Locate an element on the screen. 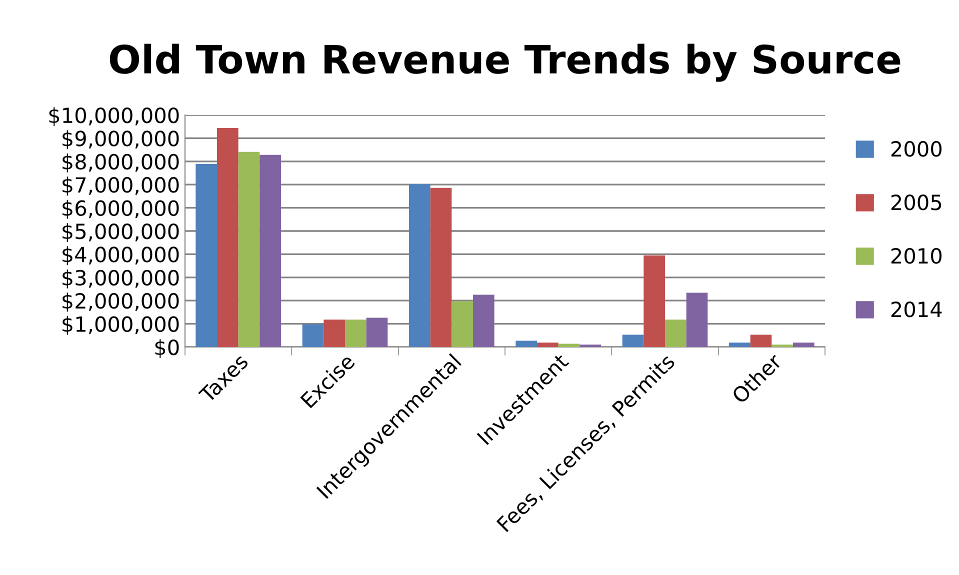 The width and height of the screenshot is (959, 575). y-tick-label: $2,000,000 is located at coordinates (120, 302).